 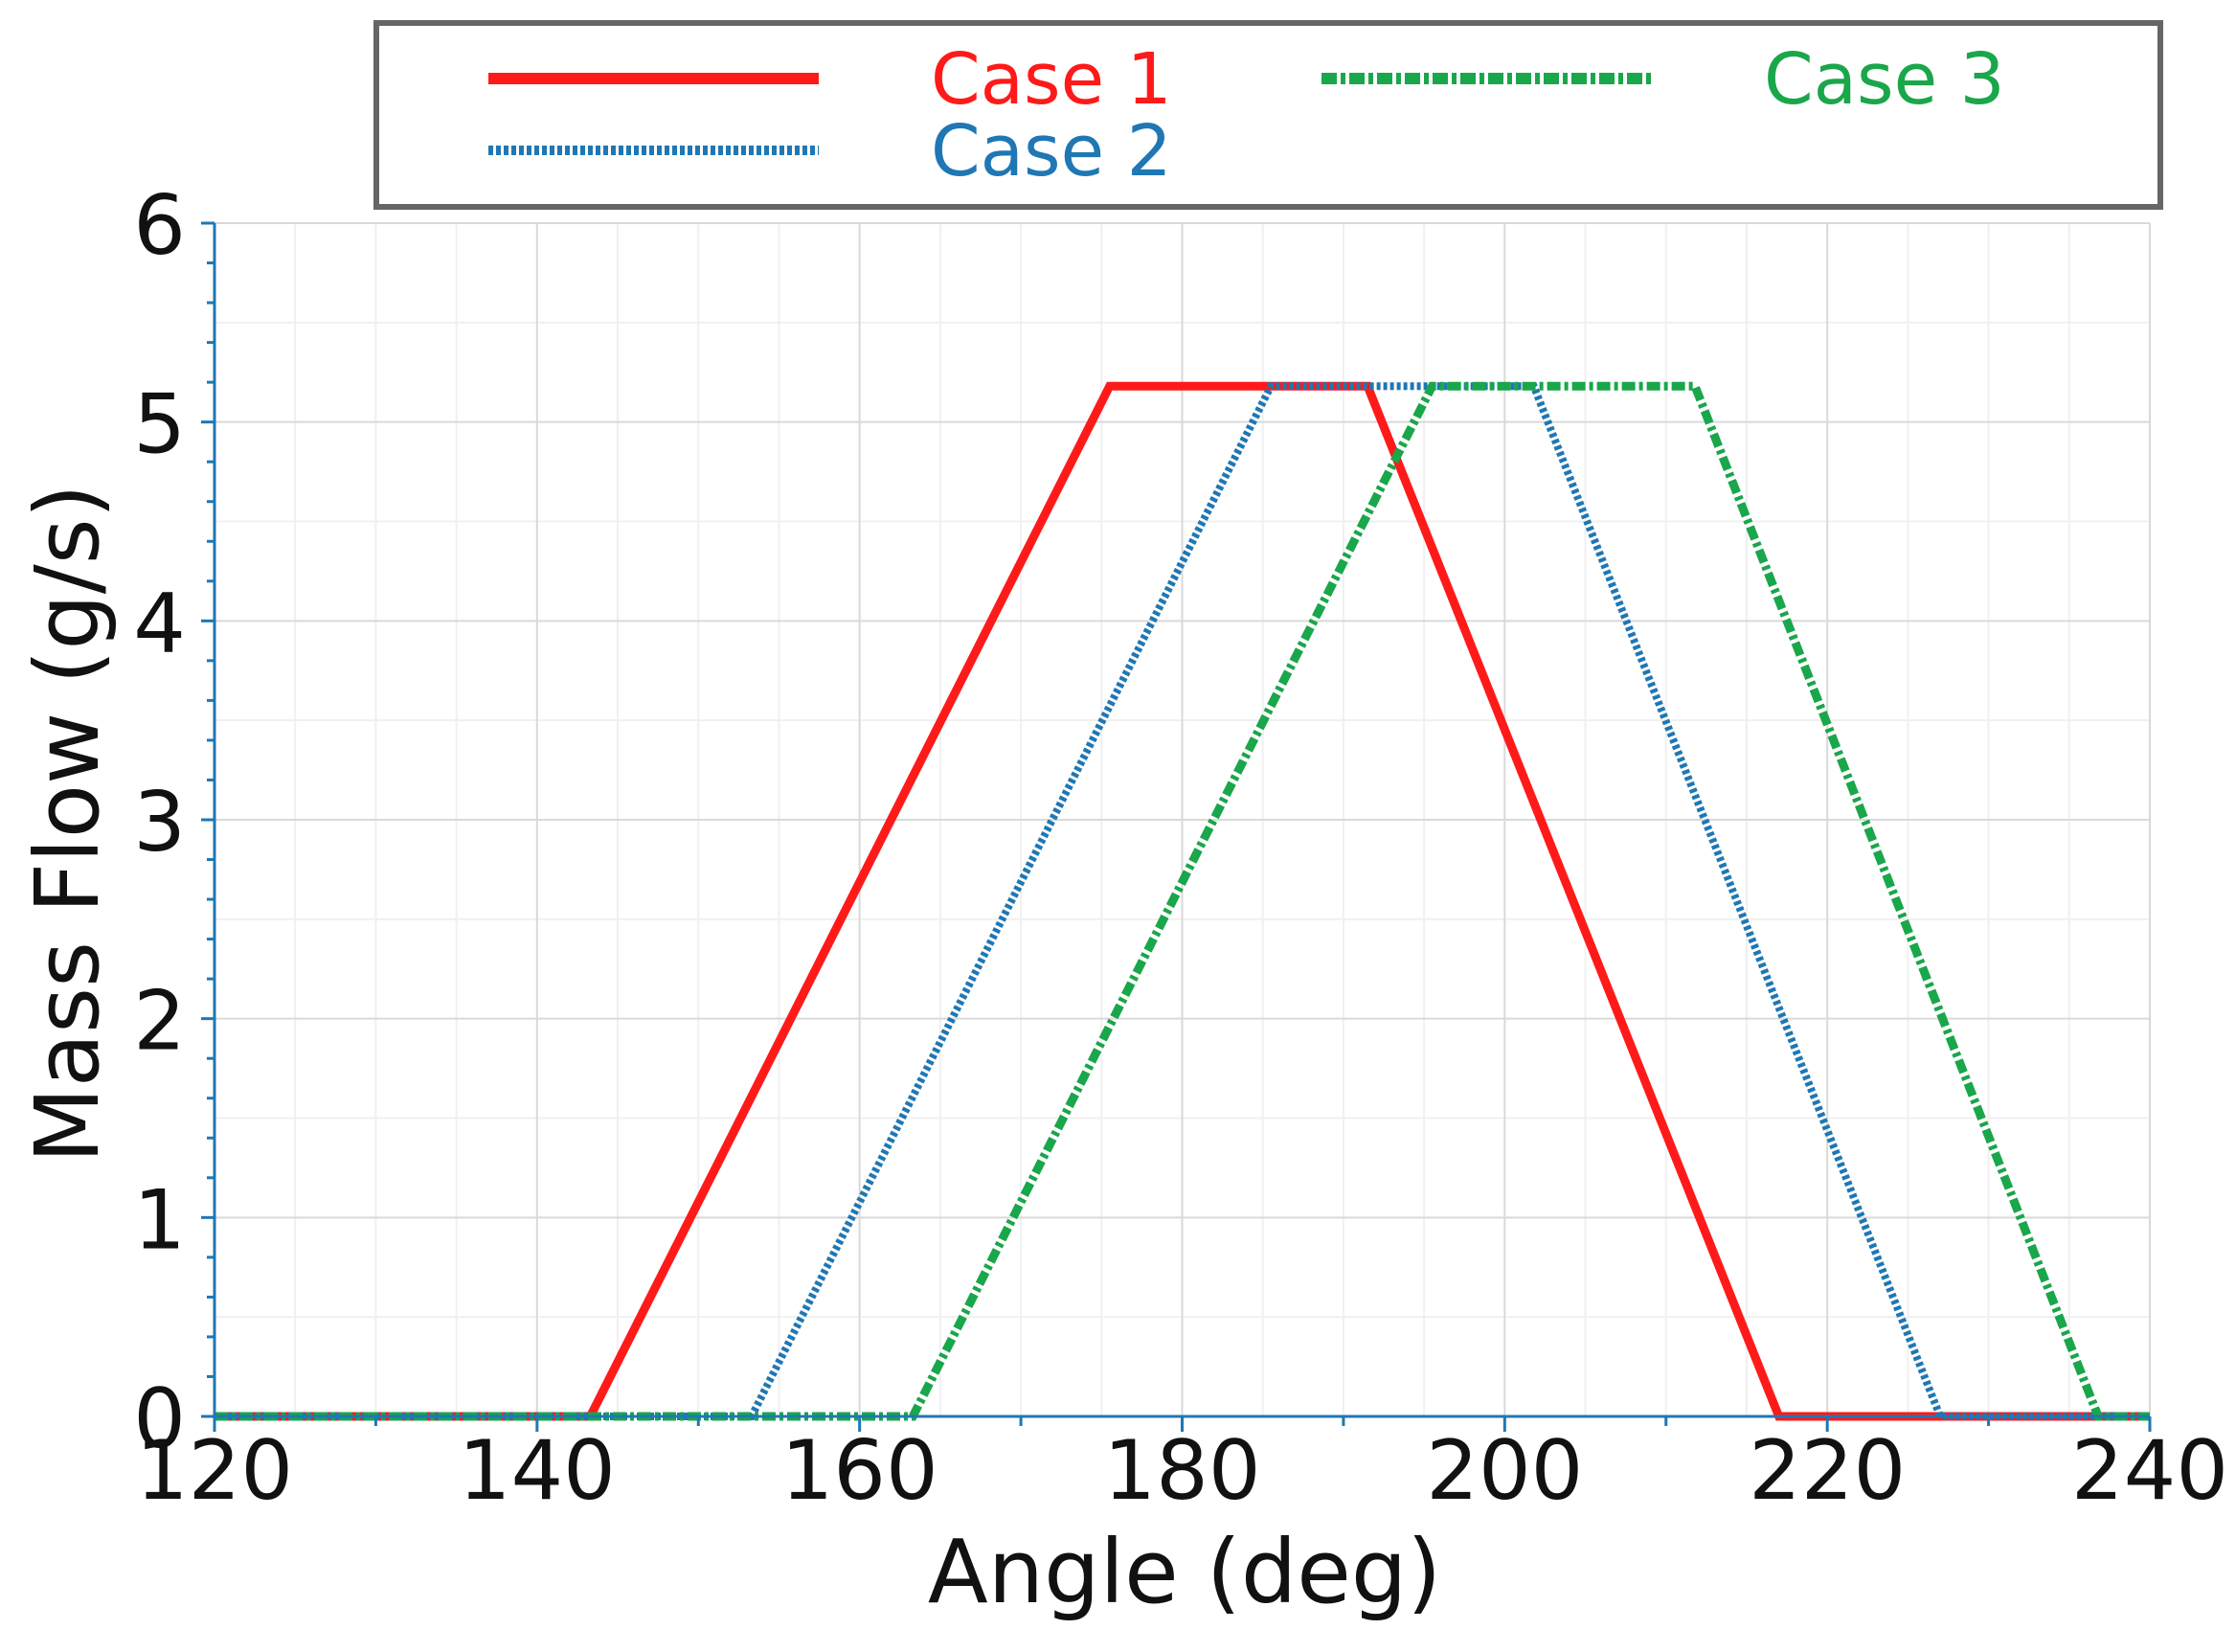 What do you see at coordinates (1828, 1471) in the screenshot?
I see `x-tick-label: 220` at bounding box center [1828, 1471].